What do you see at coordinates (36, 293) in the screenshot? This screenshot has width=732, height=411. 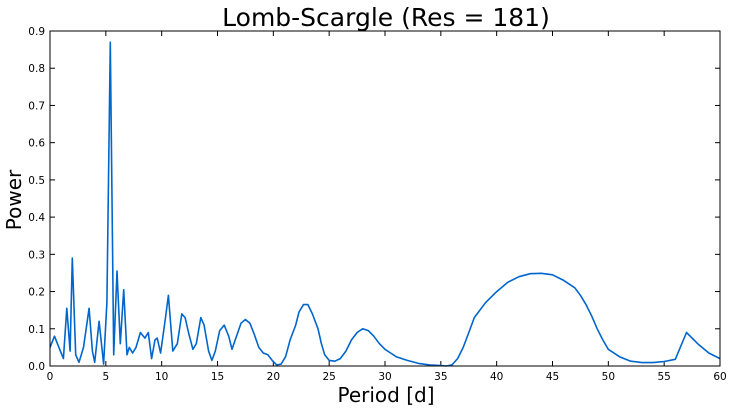 I see `y-tick-label: 0.2` at bounding box center [36, 293].